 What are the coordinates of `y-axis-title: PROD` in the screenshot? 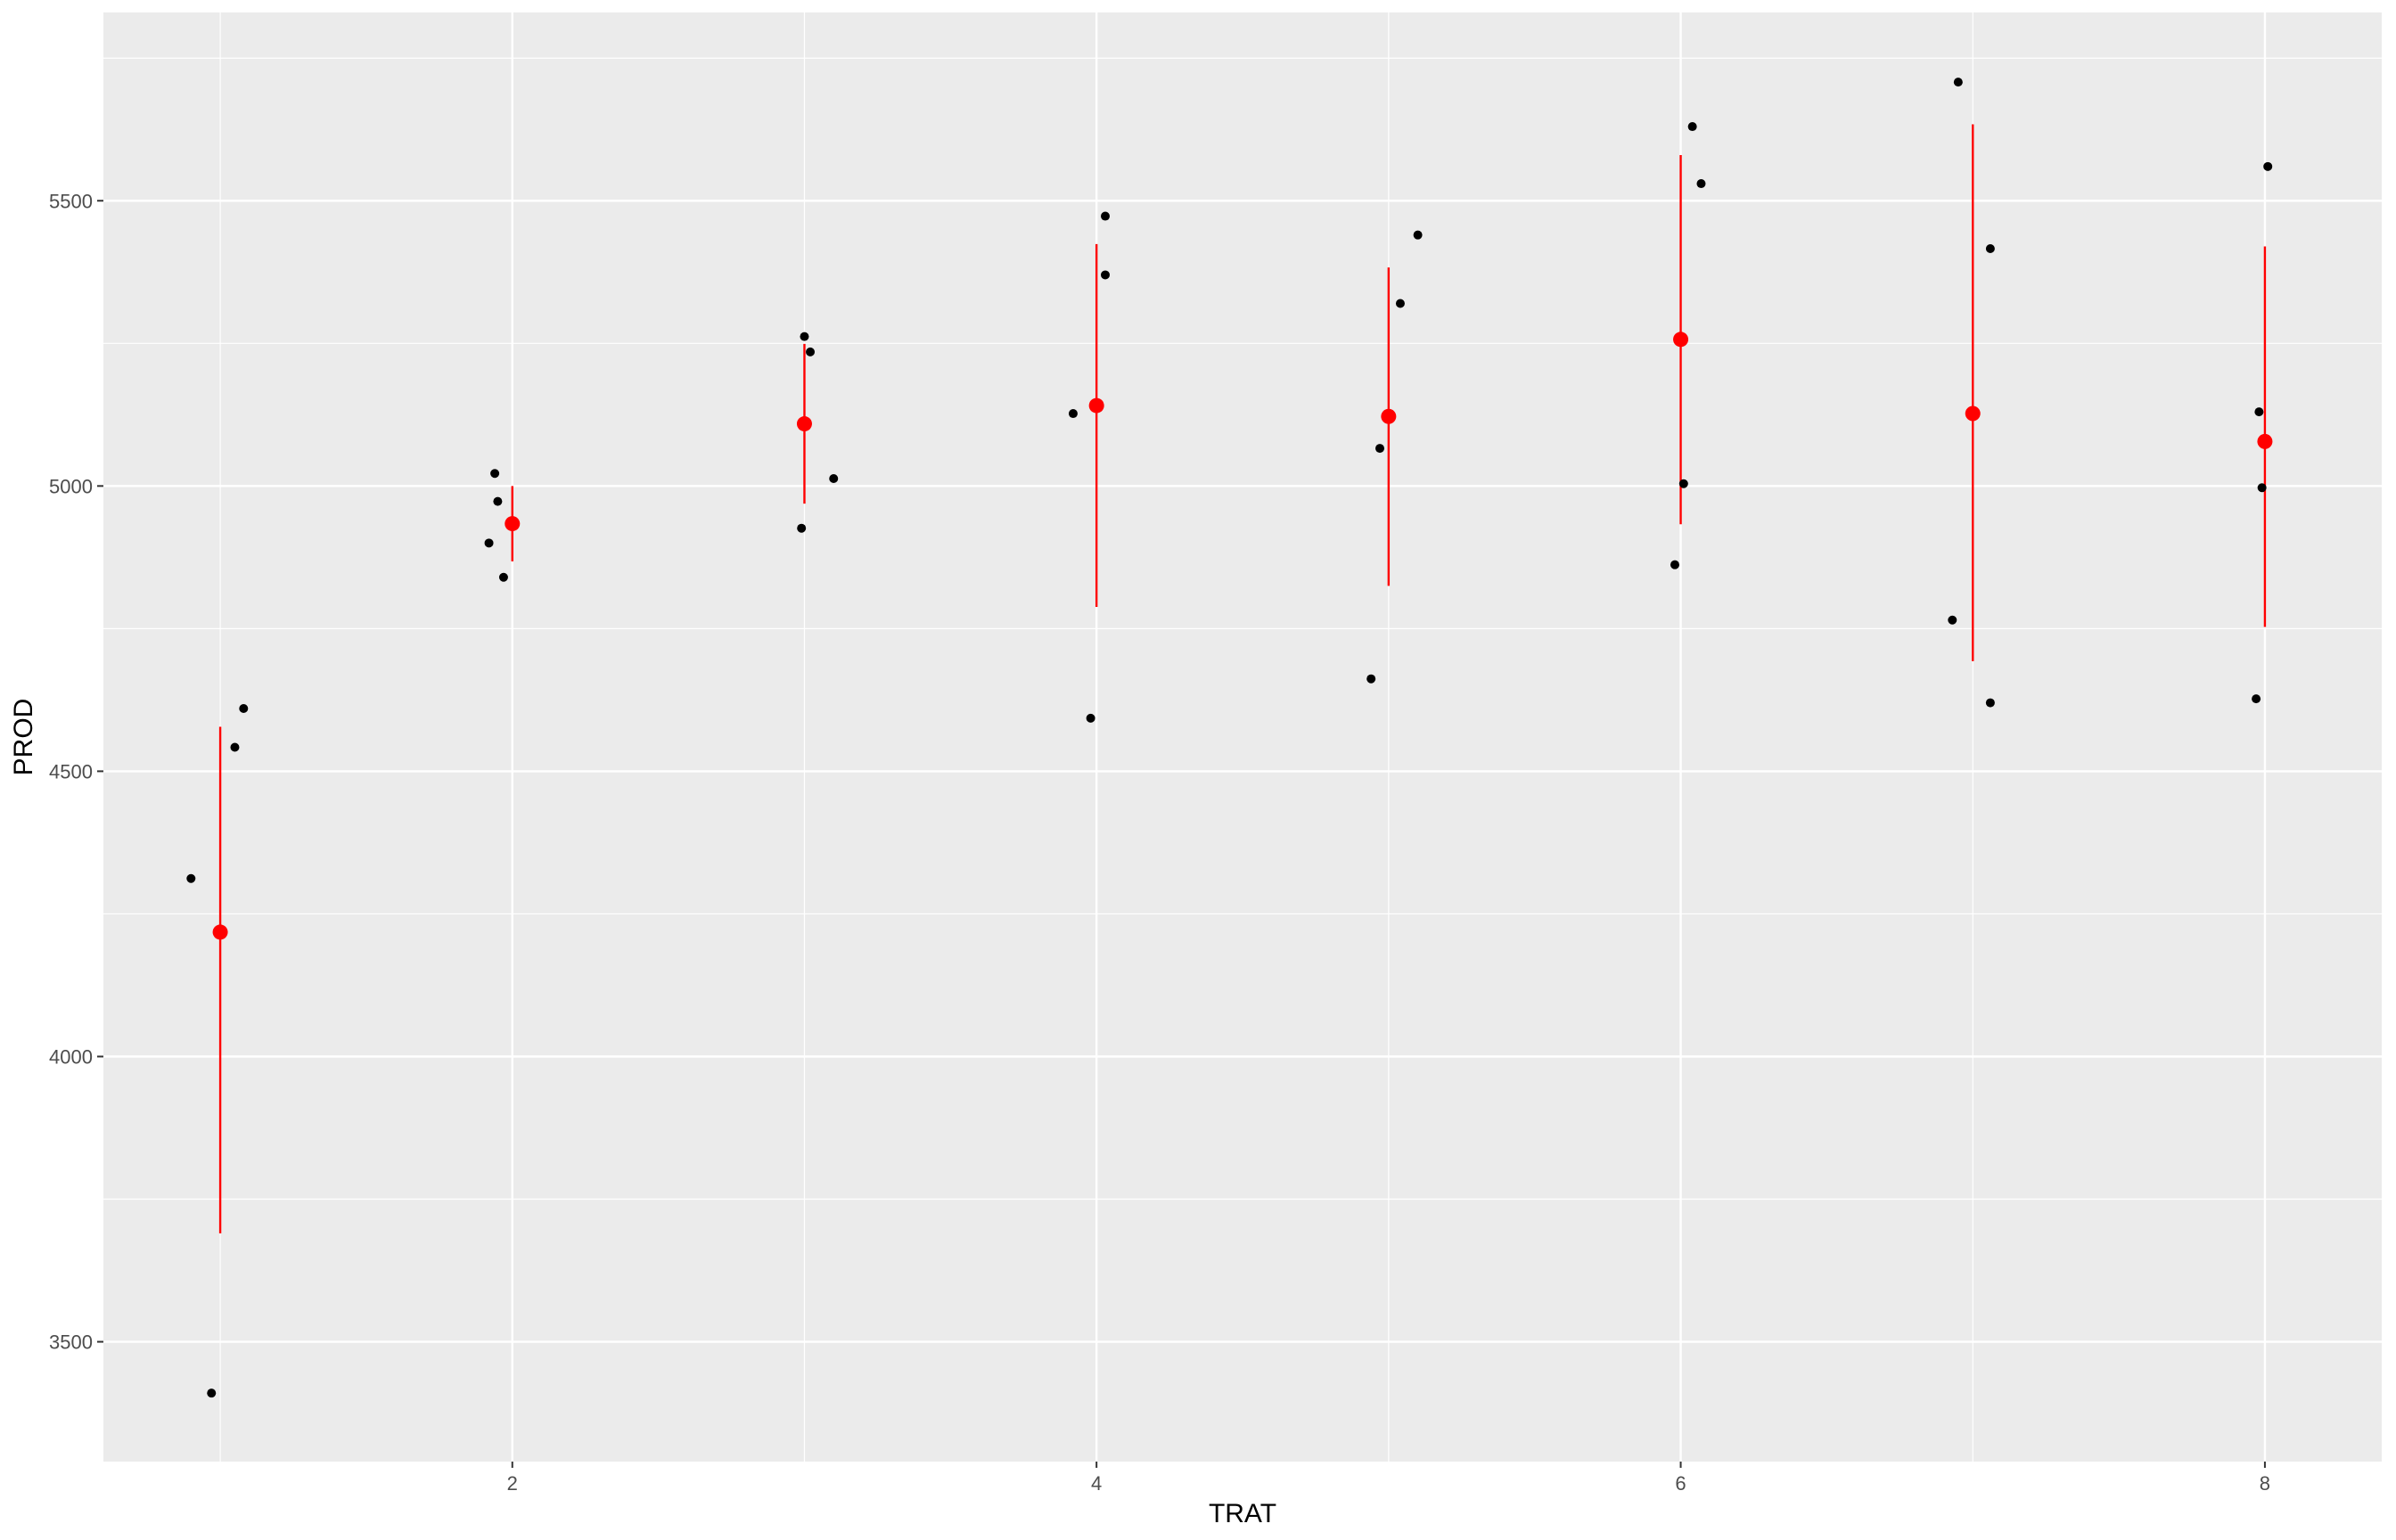 It's located at (23, 737).